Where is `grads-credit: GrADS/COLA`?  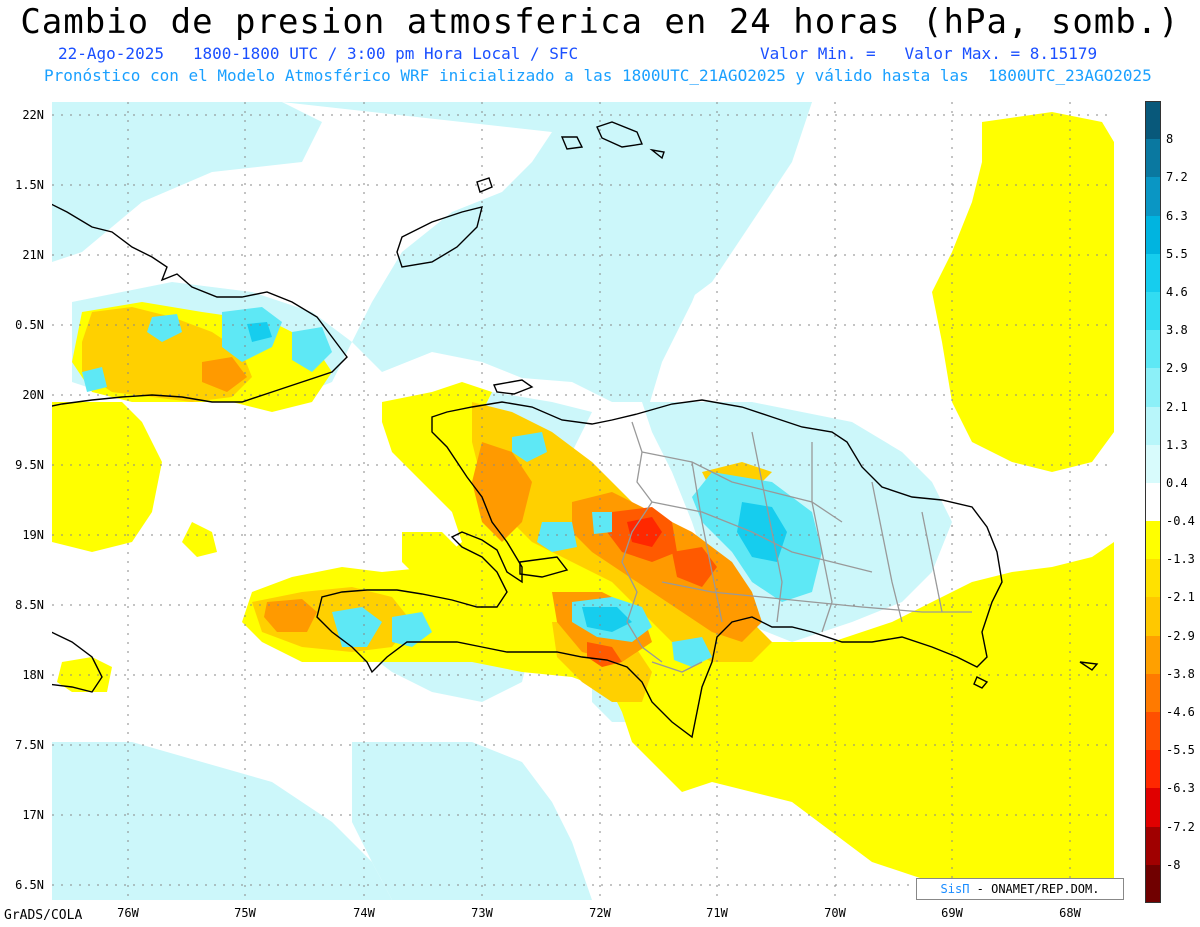
grads-credit: GrADS/COLA is located at coordinates (43, 915).